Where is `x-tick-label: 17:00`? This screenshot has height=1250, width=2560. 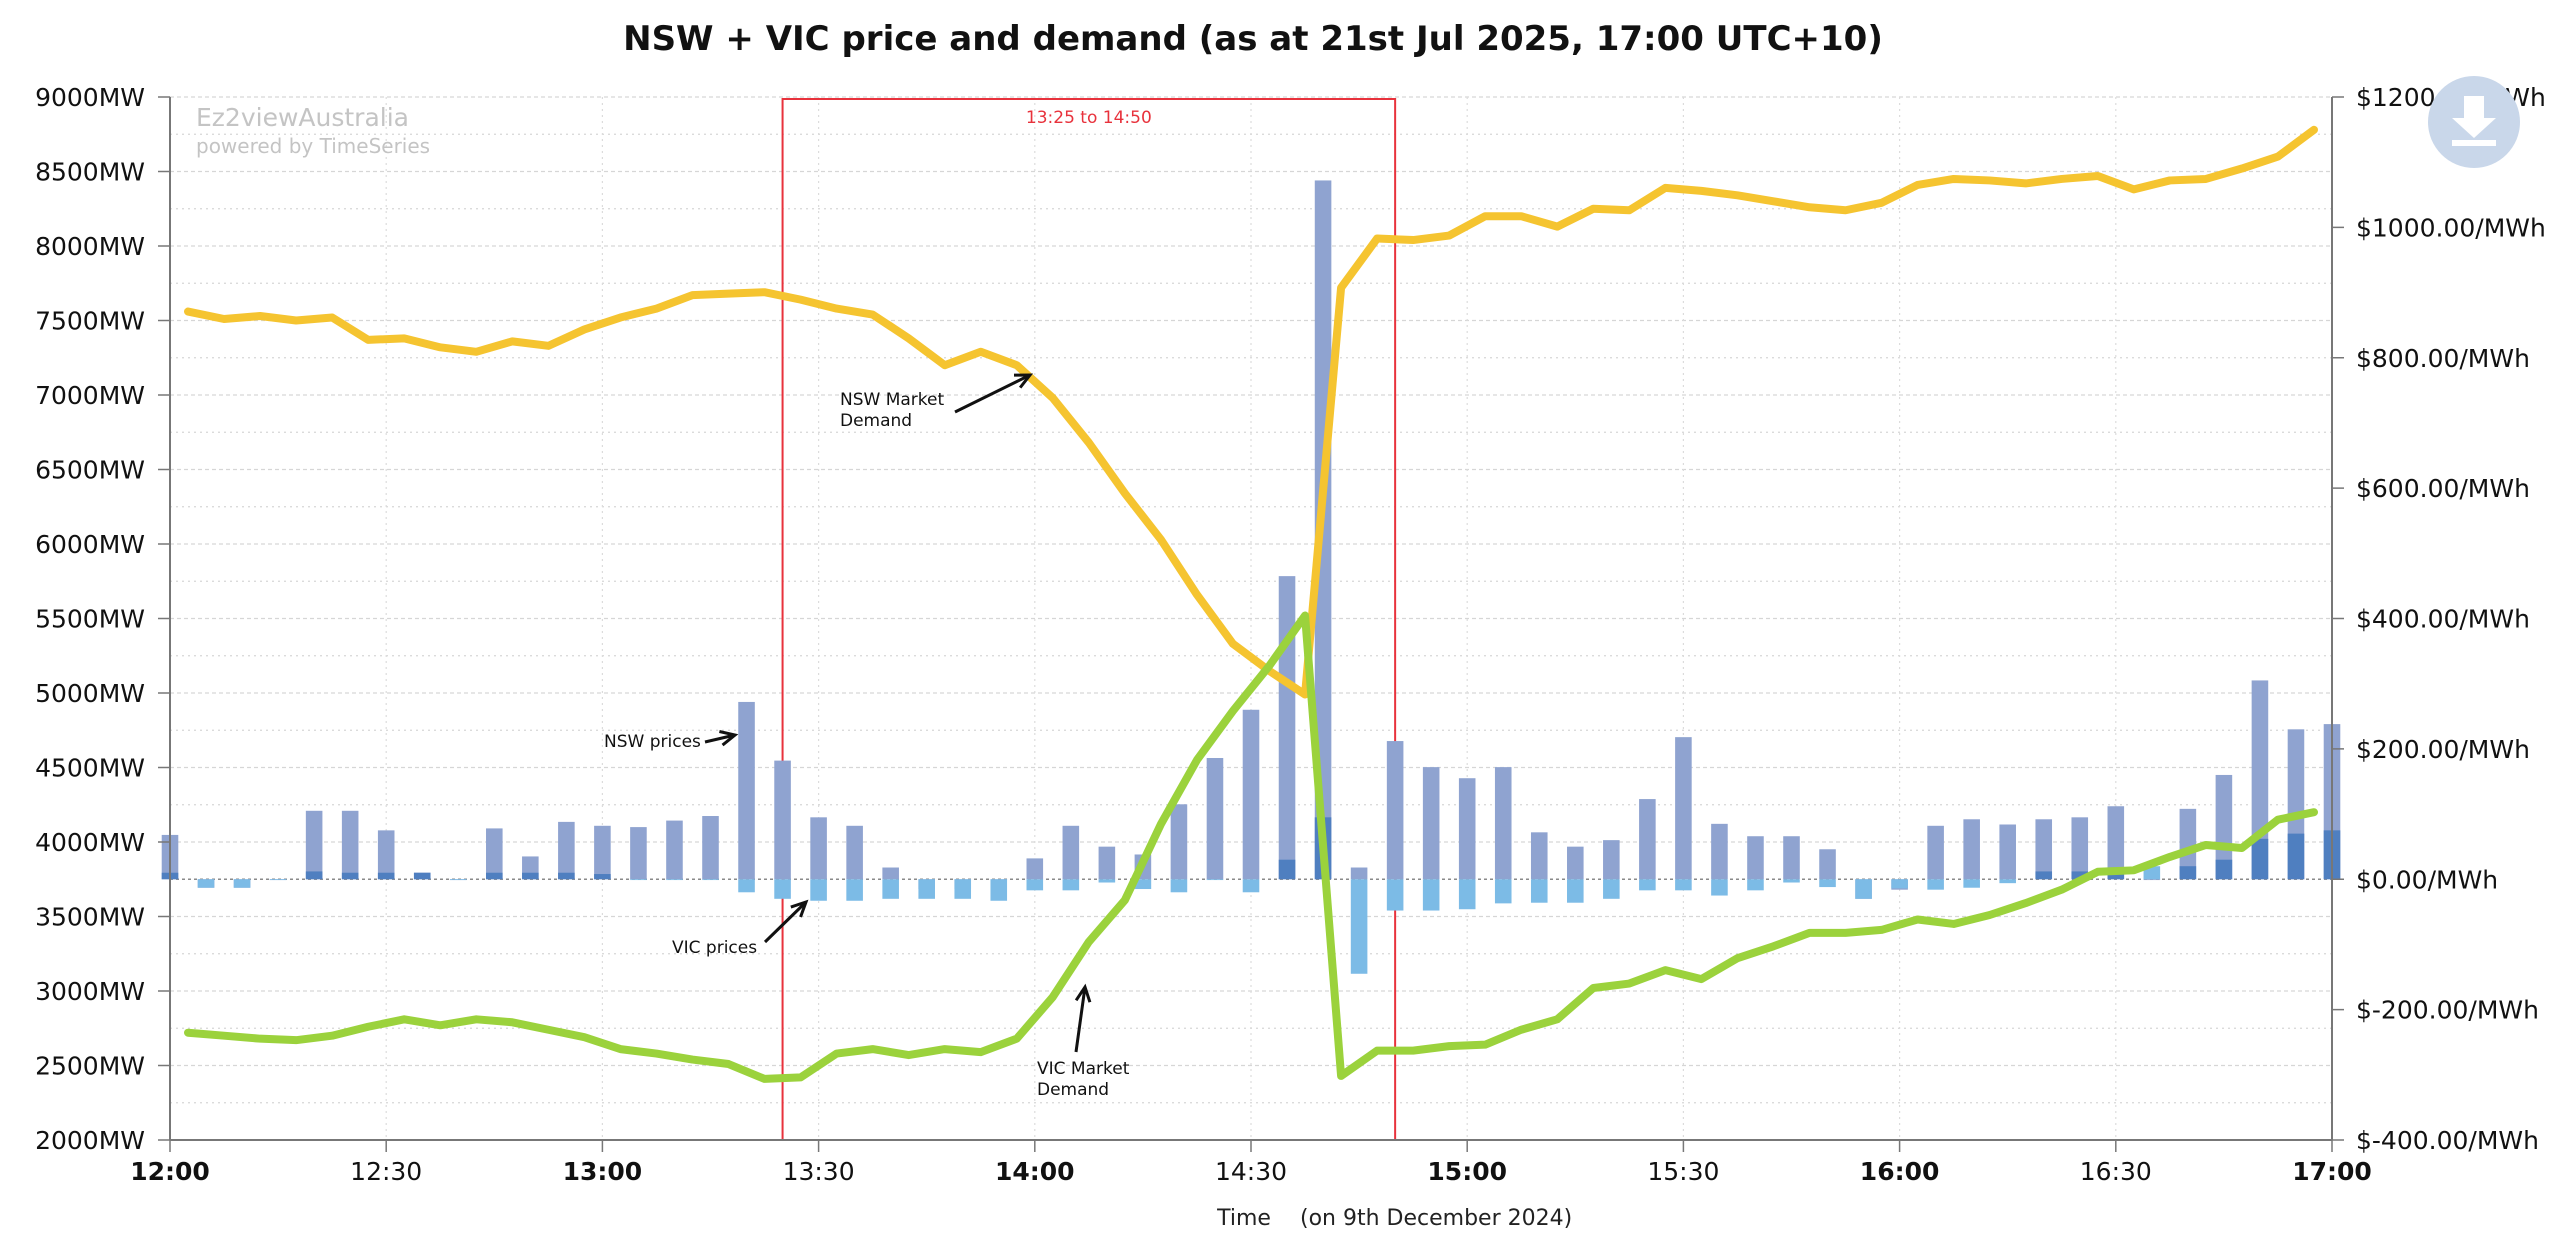 x-tick-label: 17:00 is located at coordinates (2332, 1171).